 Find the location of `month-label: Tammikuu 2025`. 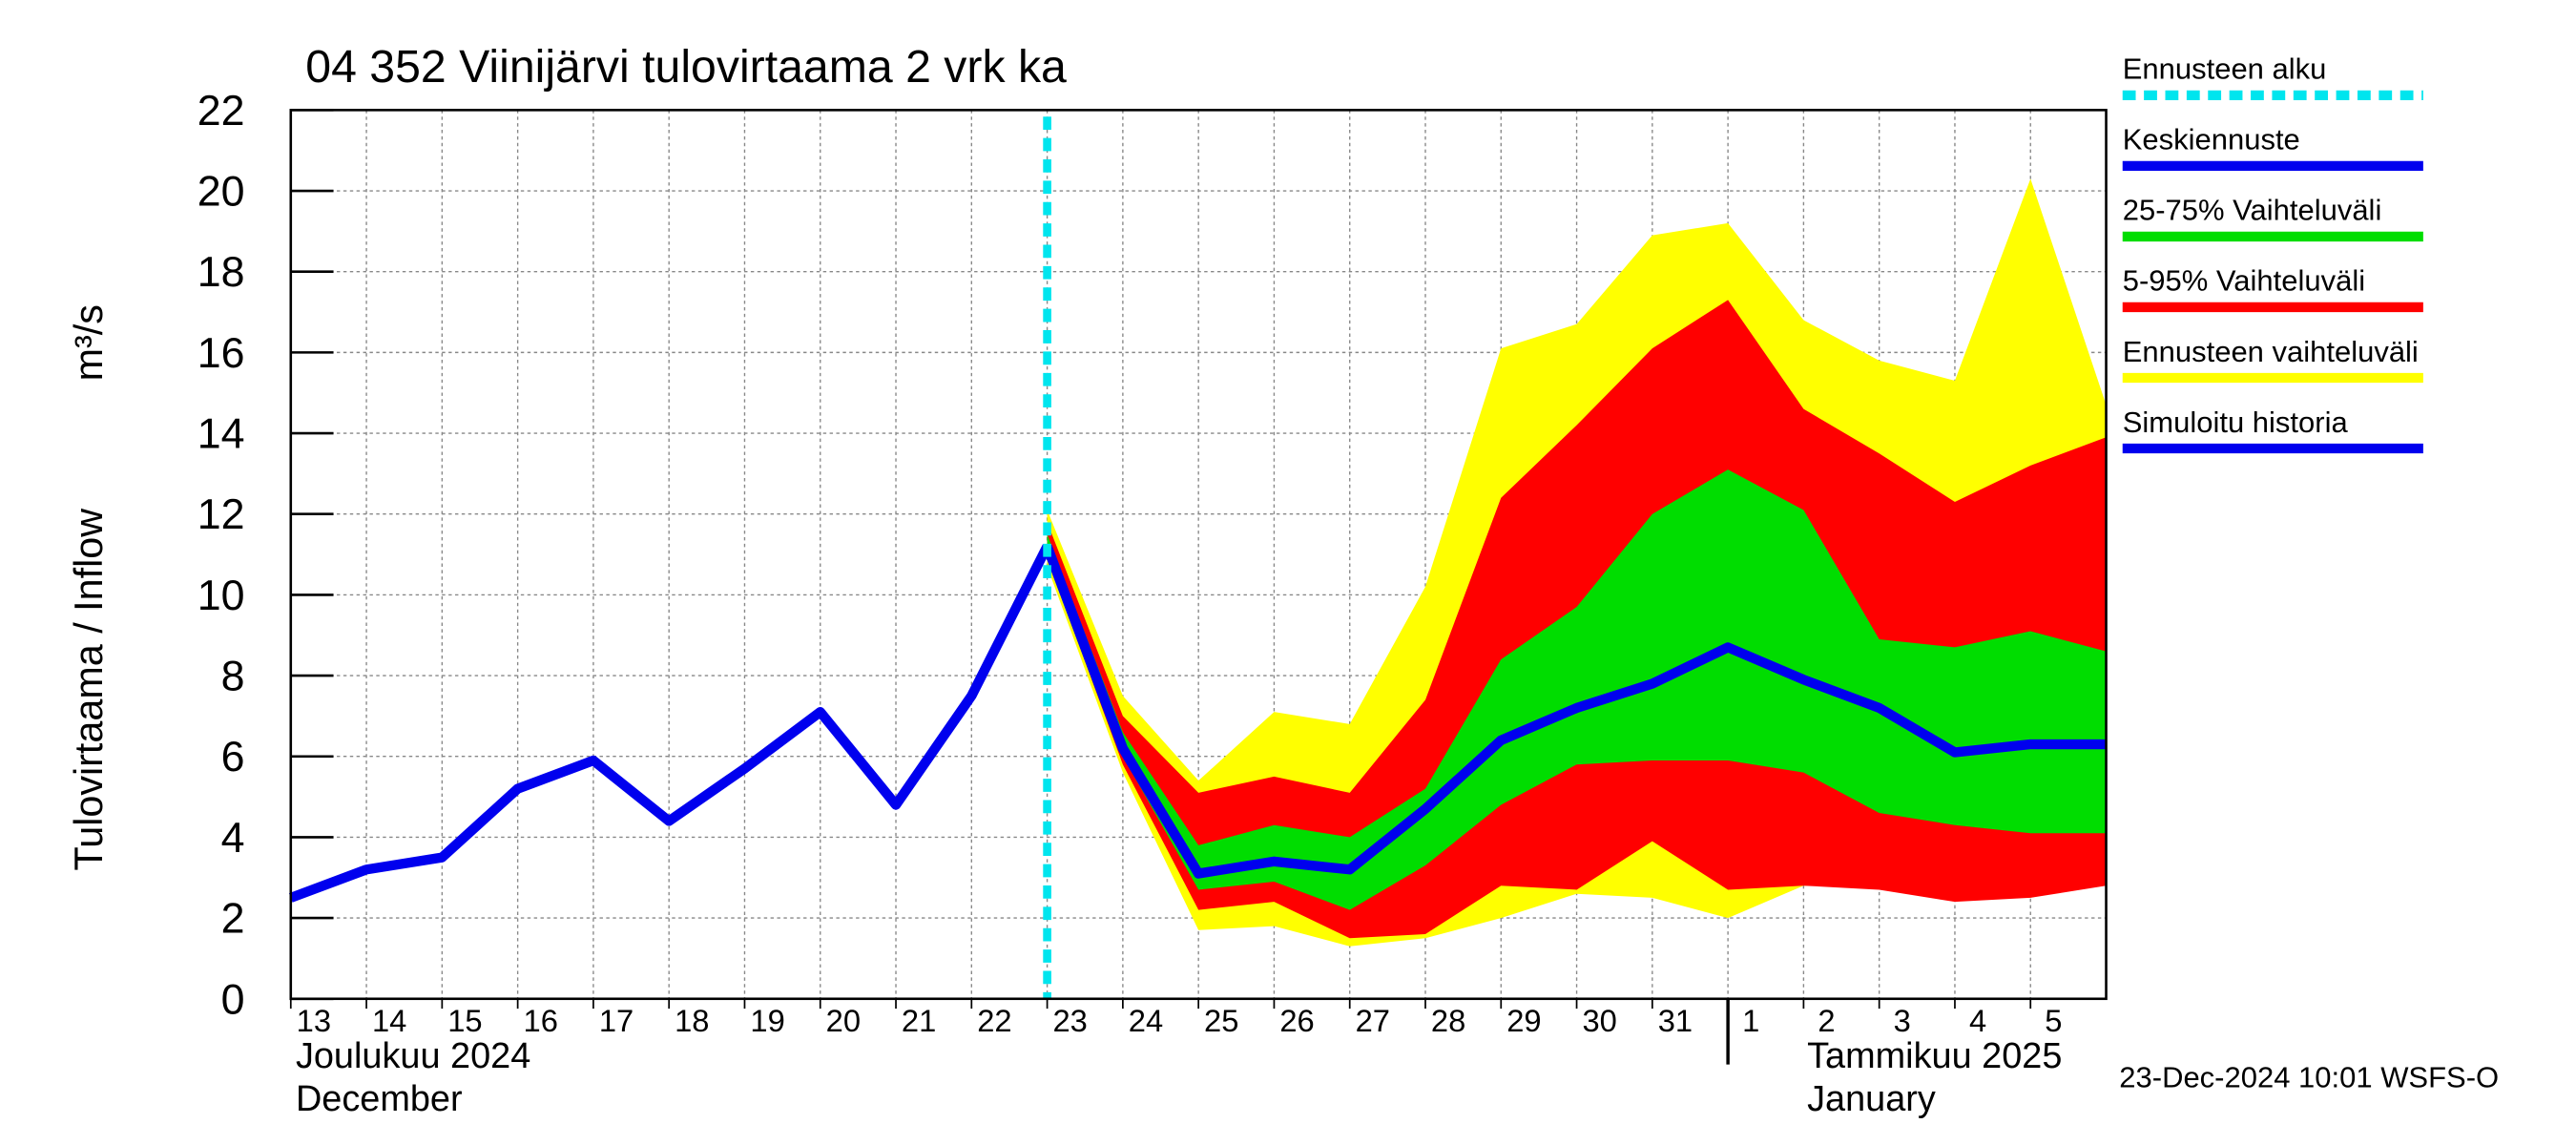

month-label: Tammikuu 2025 is located at coordinates (1934, 1056).